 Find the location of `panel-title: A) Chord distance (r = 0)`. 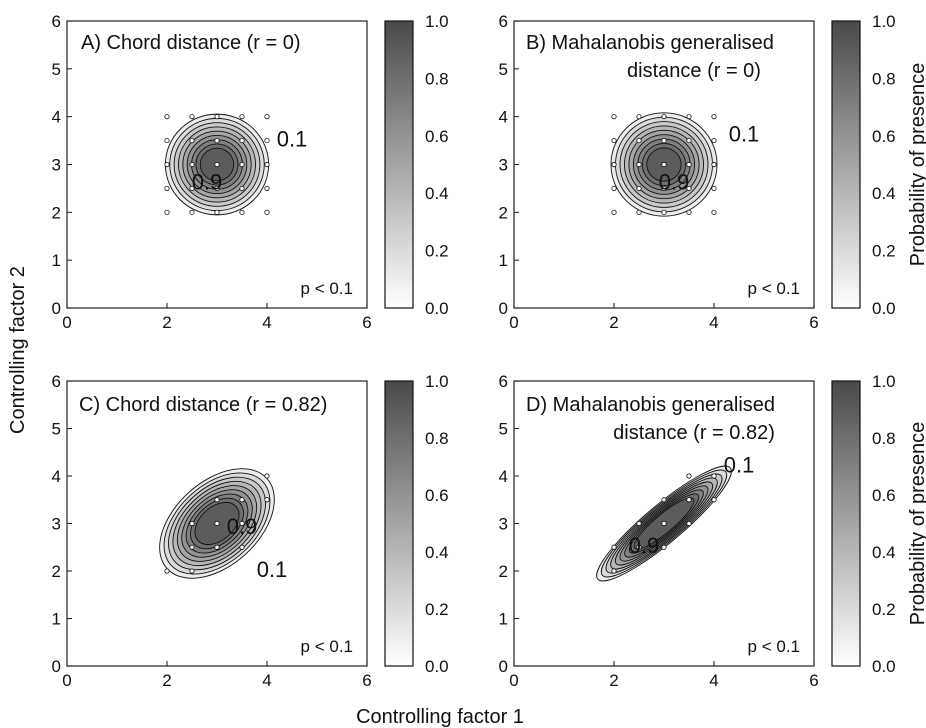

panel-title: A) Chord distance (r = 0) is located at coordinates (191, 43).